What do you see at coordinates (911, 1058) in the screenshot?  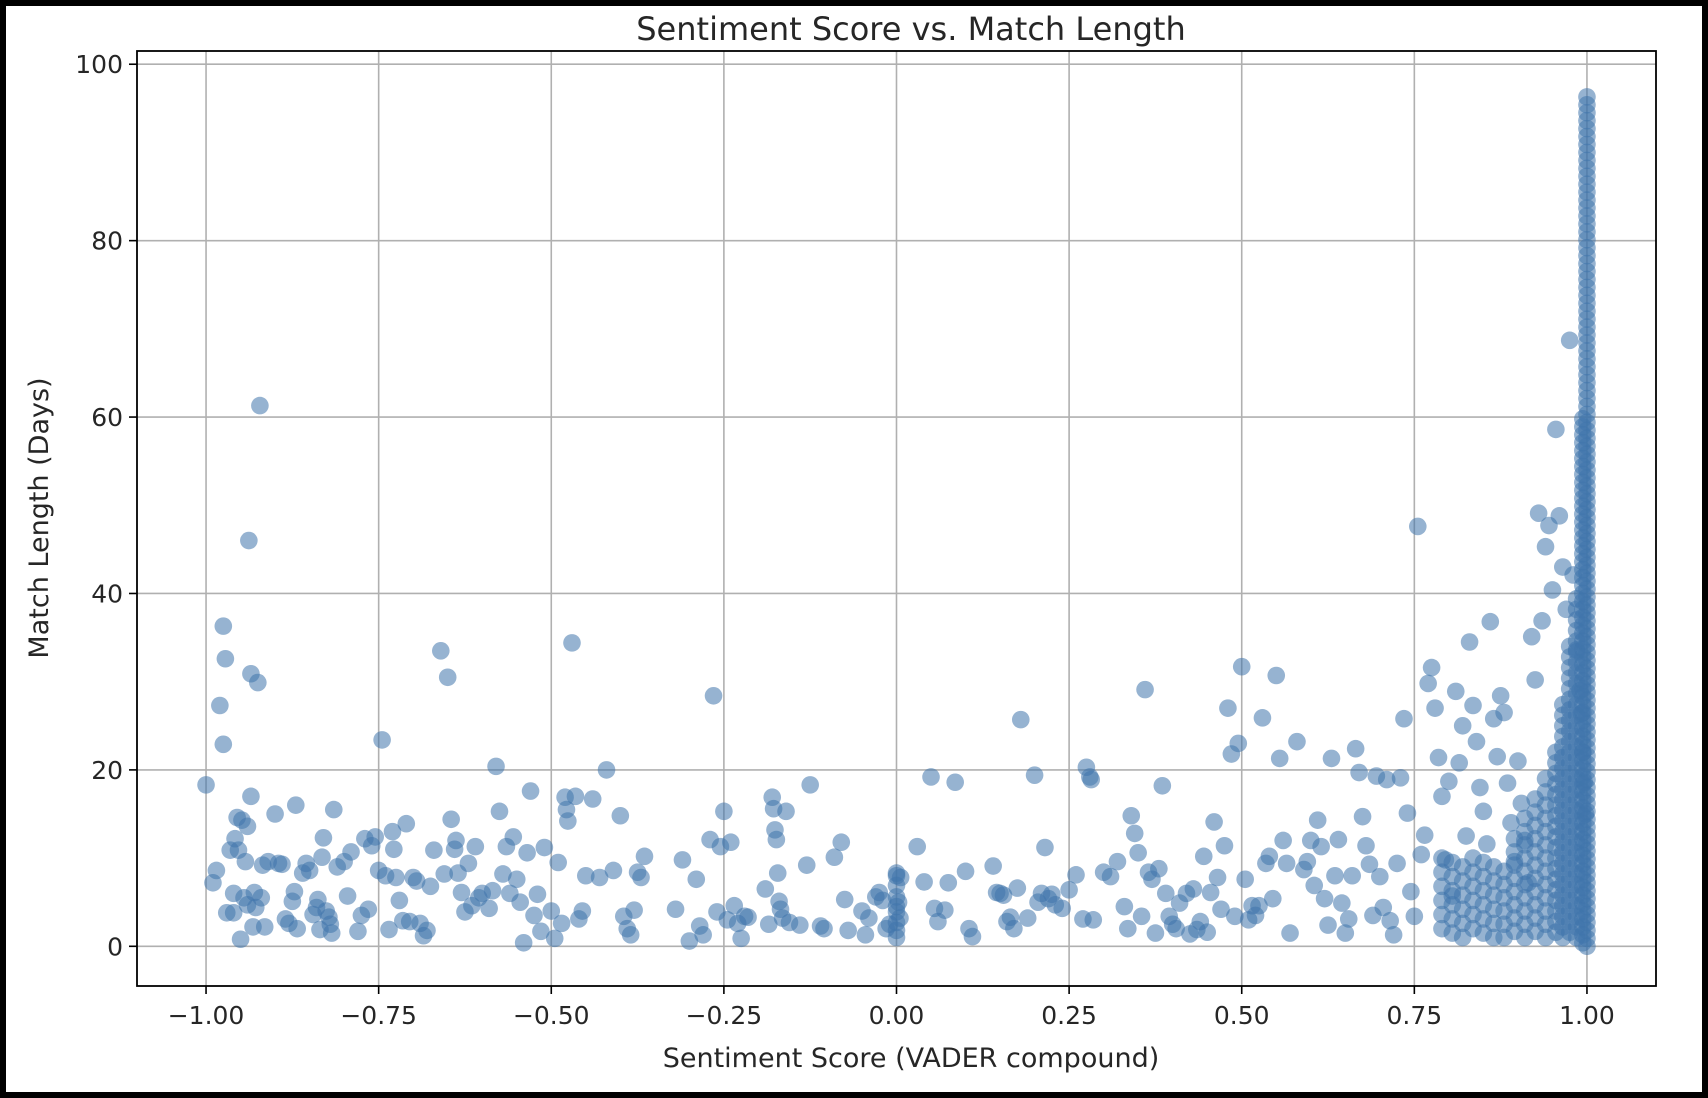 I see `x-axis-label: Sentiment Score (VADER compound)` at bounding box center [911, 1058].